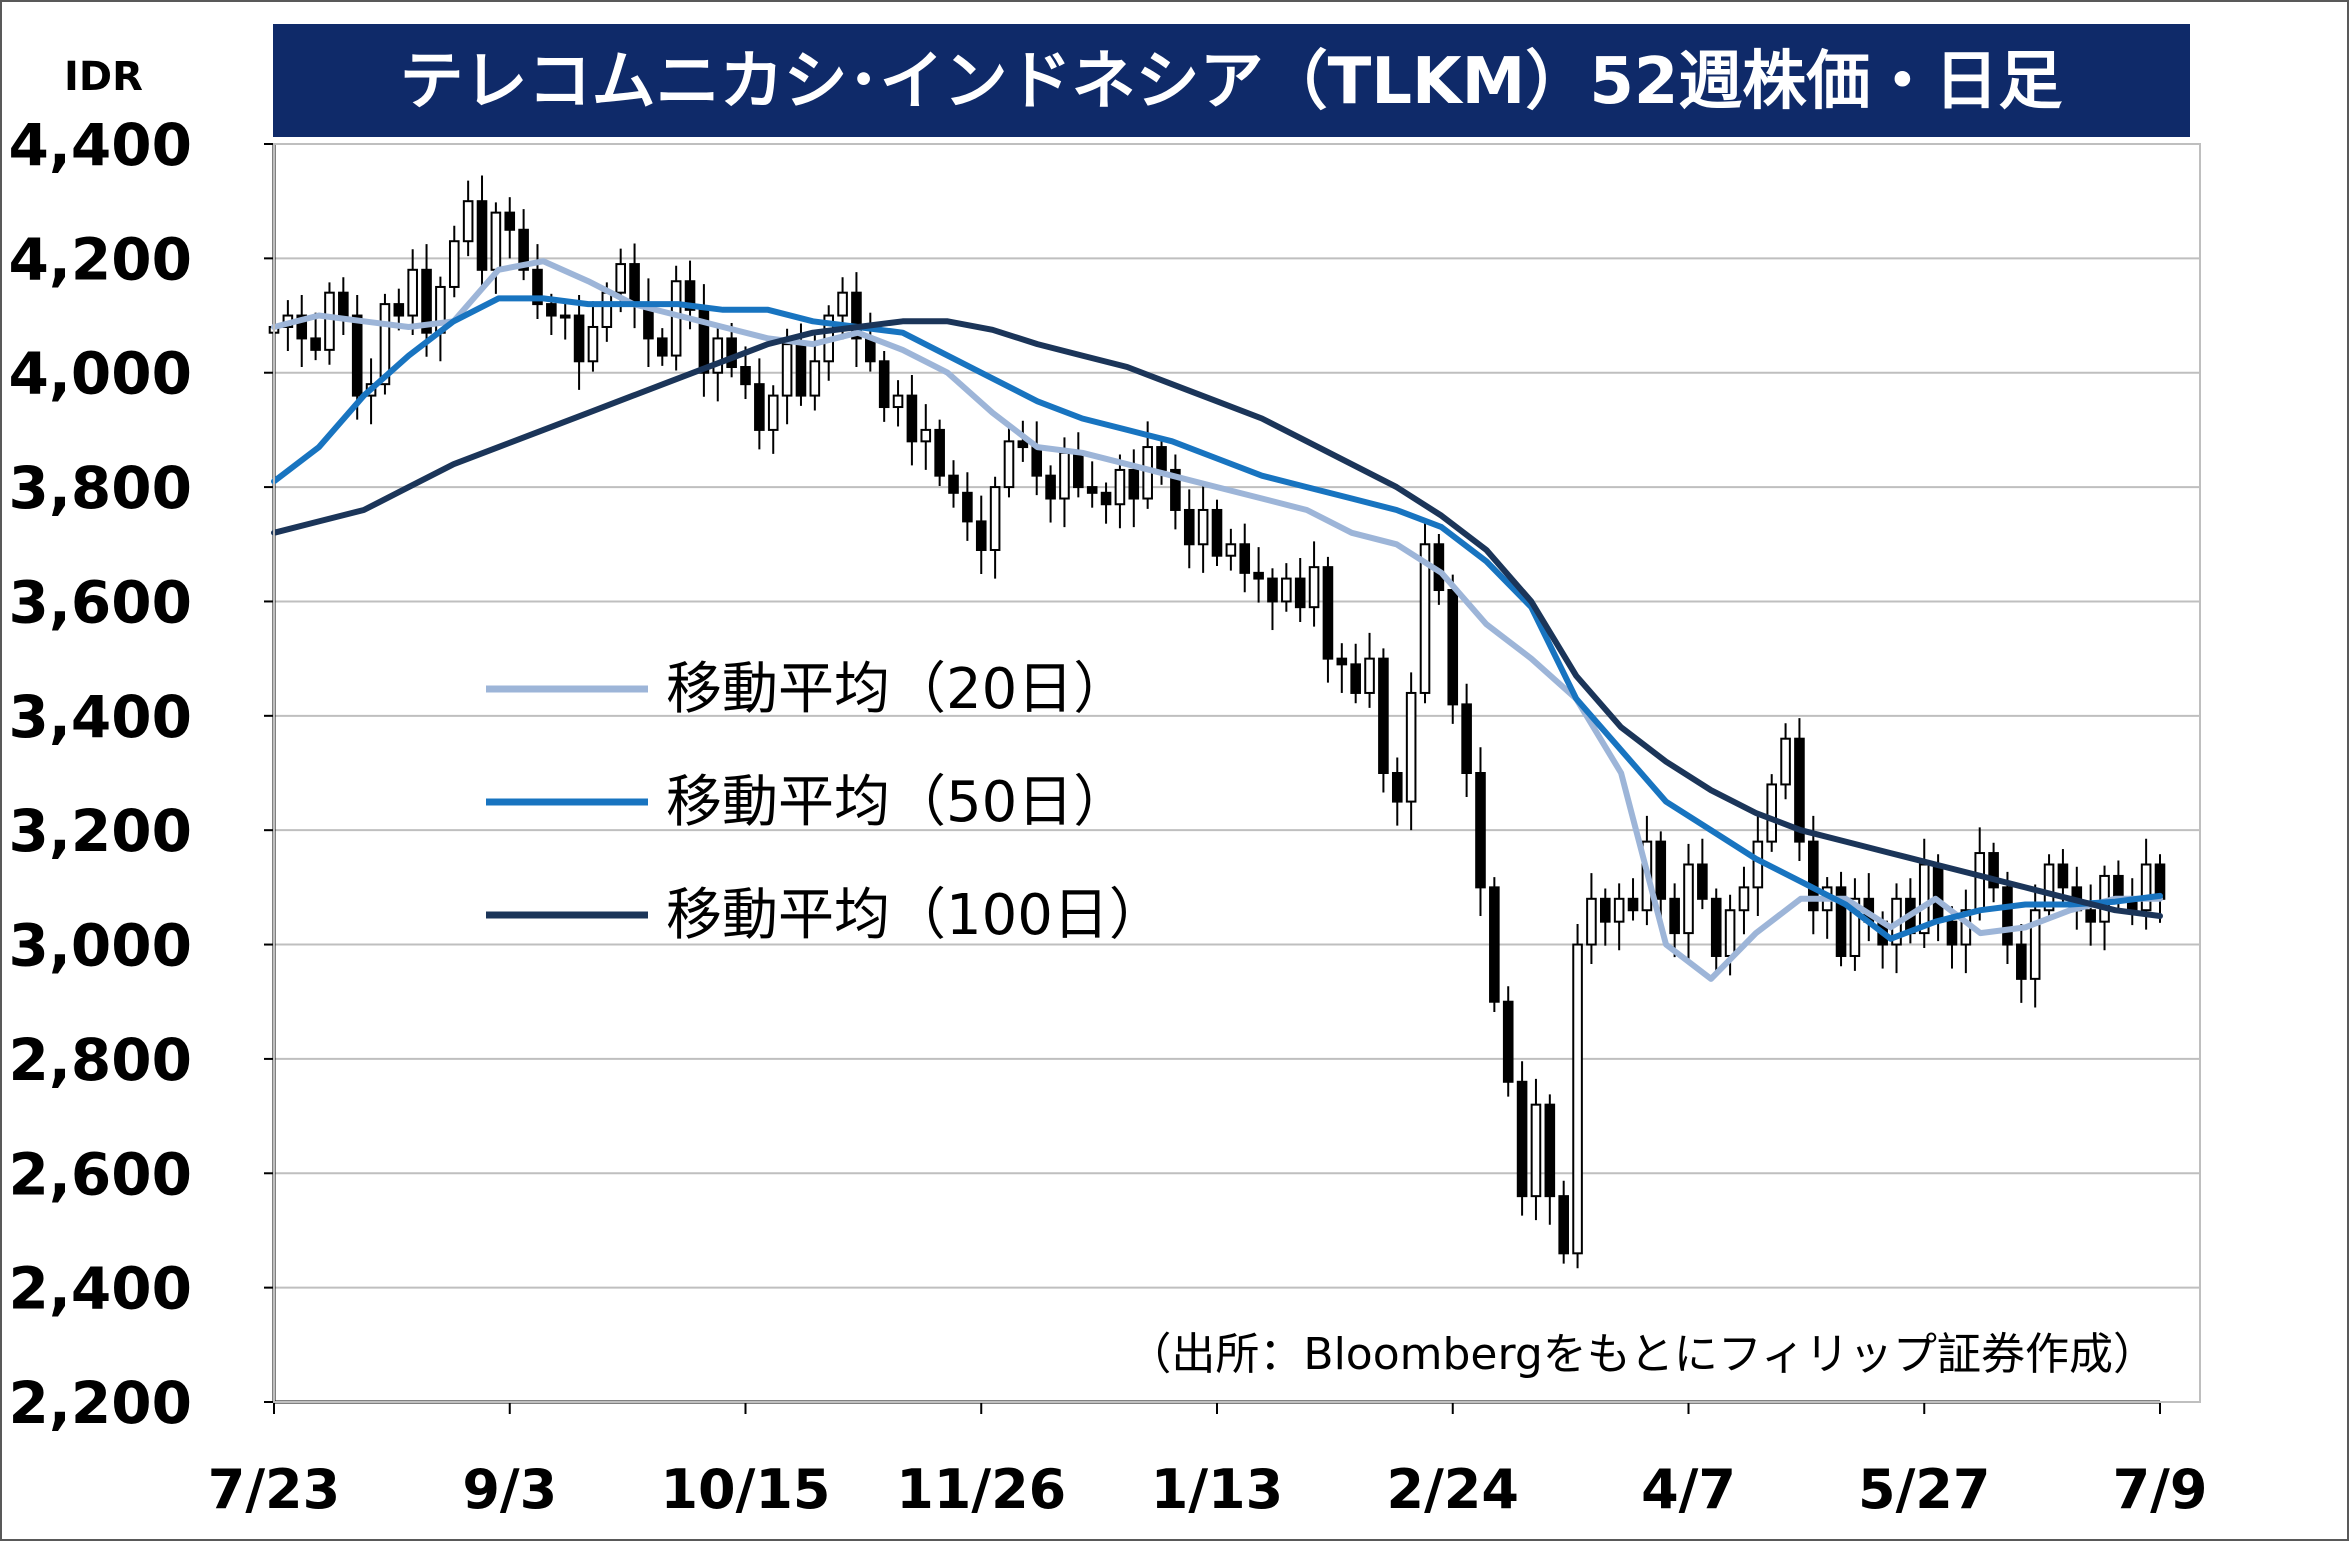 Image resolution: width=2349 pixels, height=1541 pixels. I want to click on y-tick-label: 2,800, so click(100, 1060).